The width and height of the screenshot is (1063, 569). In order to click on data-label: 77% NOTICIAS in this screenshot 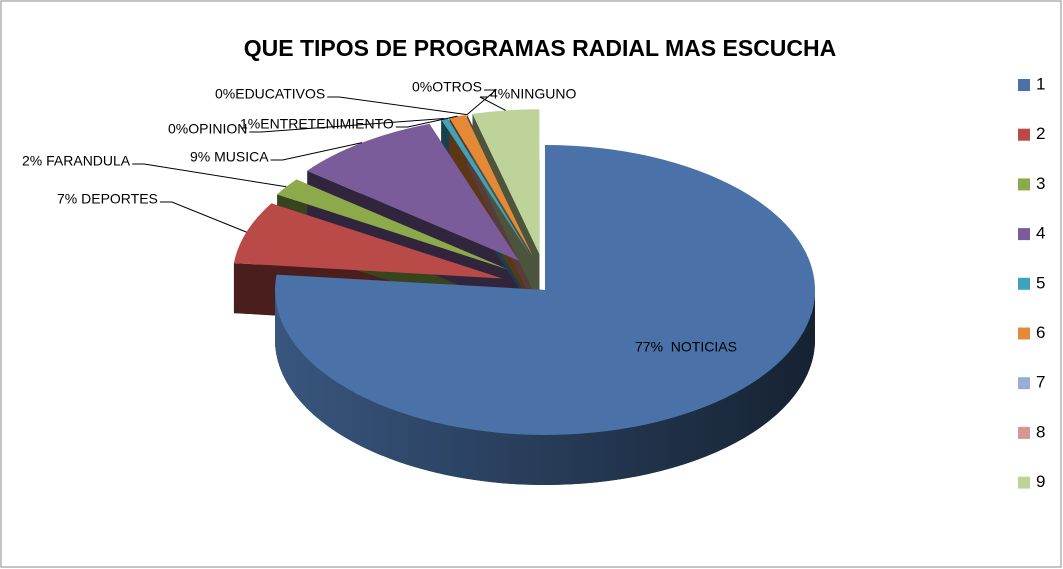, I will do `click(686, 347)`.